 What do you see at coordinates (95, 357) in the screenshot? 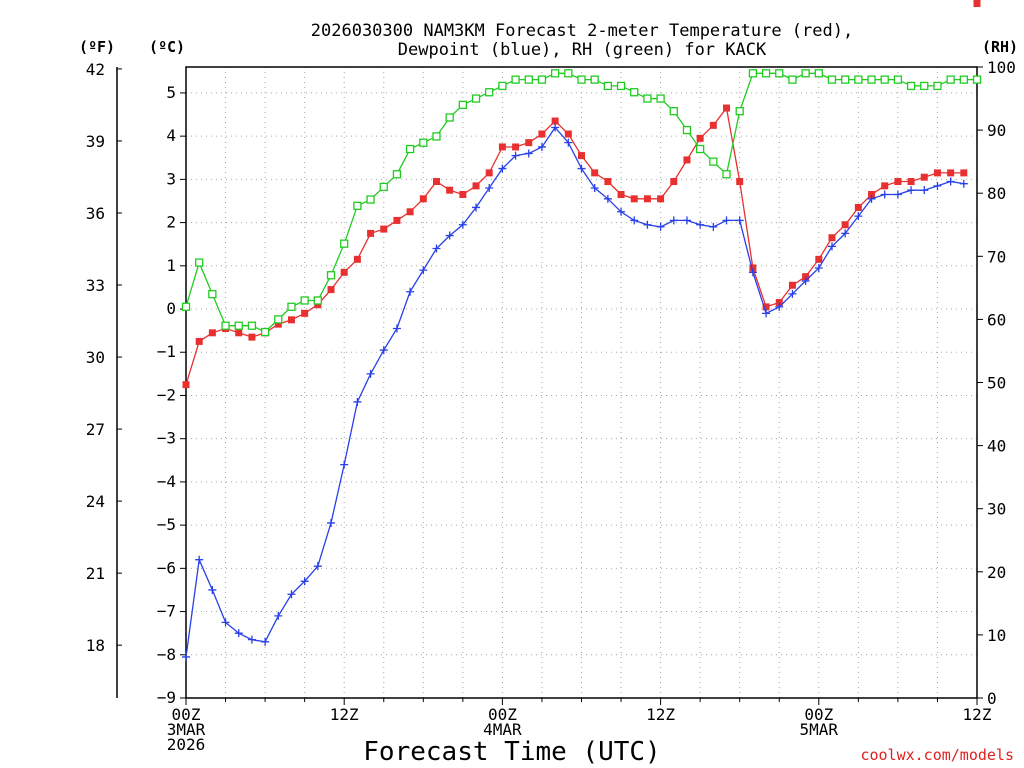
I see `fahrenheit-tick-label: 30` at bounding box center [95, 357].